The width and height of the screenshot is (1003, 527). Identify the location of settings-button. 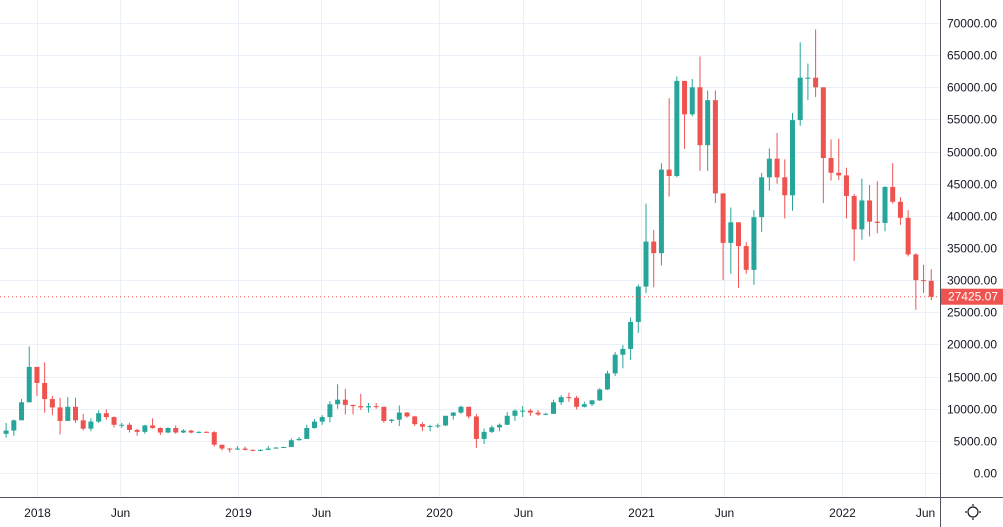
(973, 512).